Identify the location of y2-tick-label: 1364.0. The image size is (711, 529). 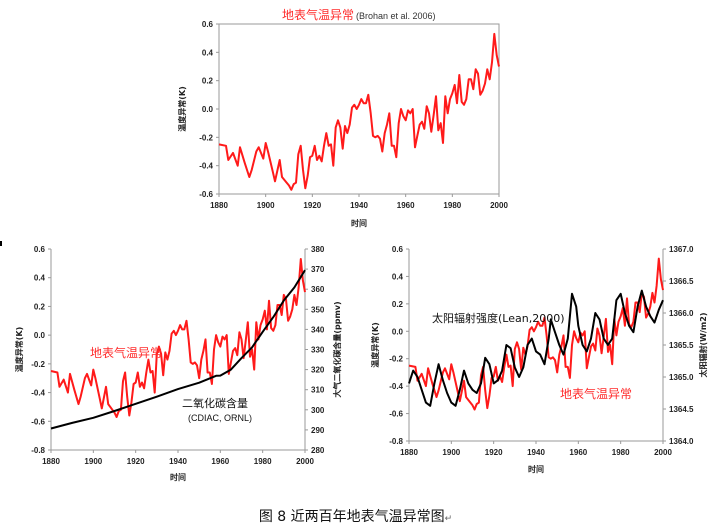
(681, 441).